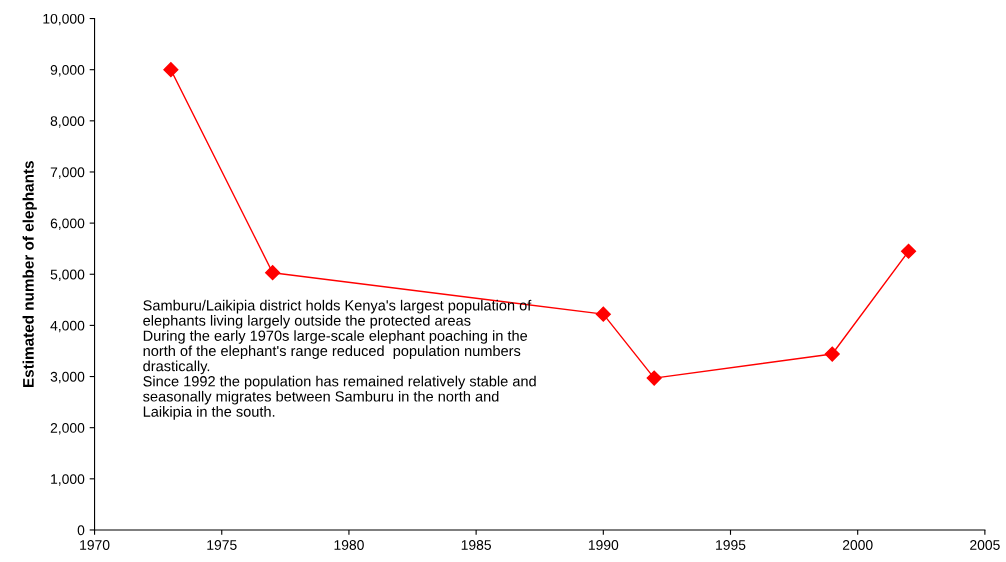  Describe the element at coordinates (67, 173) in the screenshot. I see `y-tick-label: 7,000` at that location.